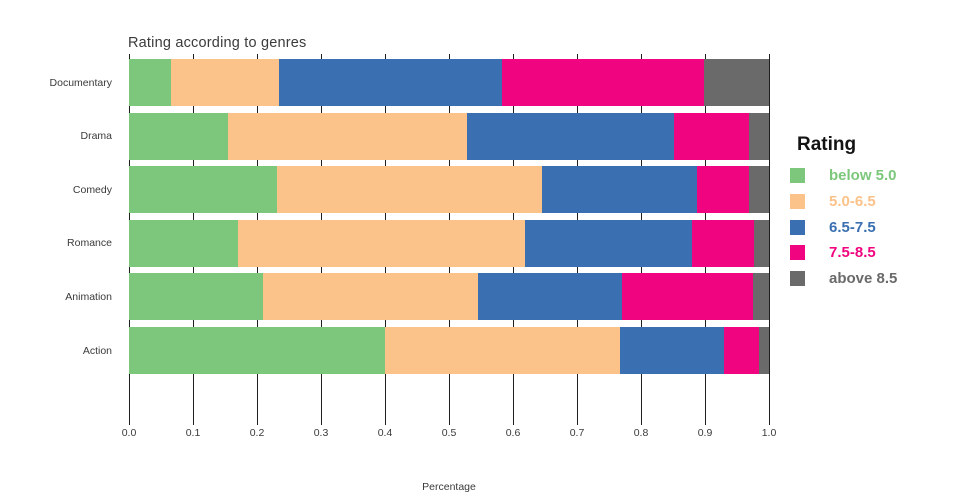 The image size is (960, 500). I want to click on legend-label: 5.0-6.5, so click(852, 202).